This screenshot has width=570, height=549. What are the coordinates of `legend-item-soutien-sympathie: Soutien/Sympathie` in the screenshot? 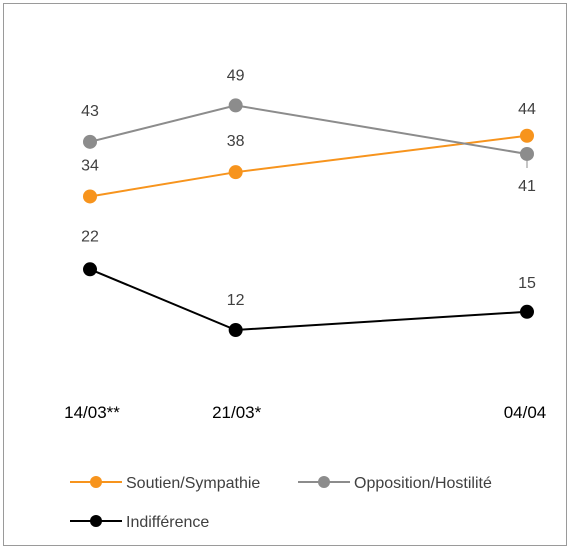 It's located at (165, 483).